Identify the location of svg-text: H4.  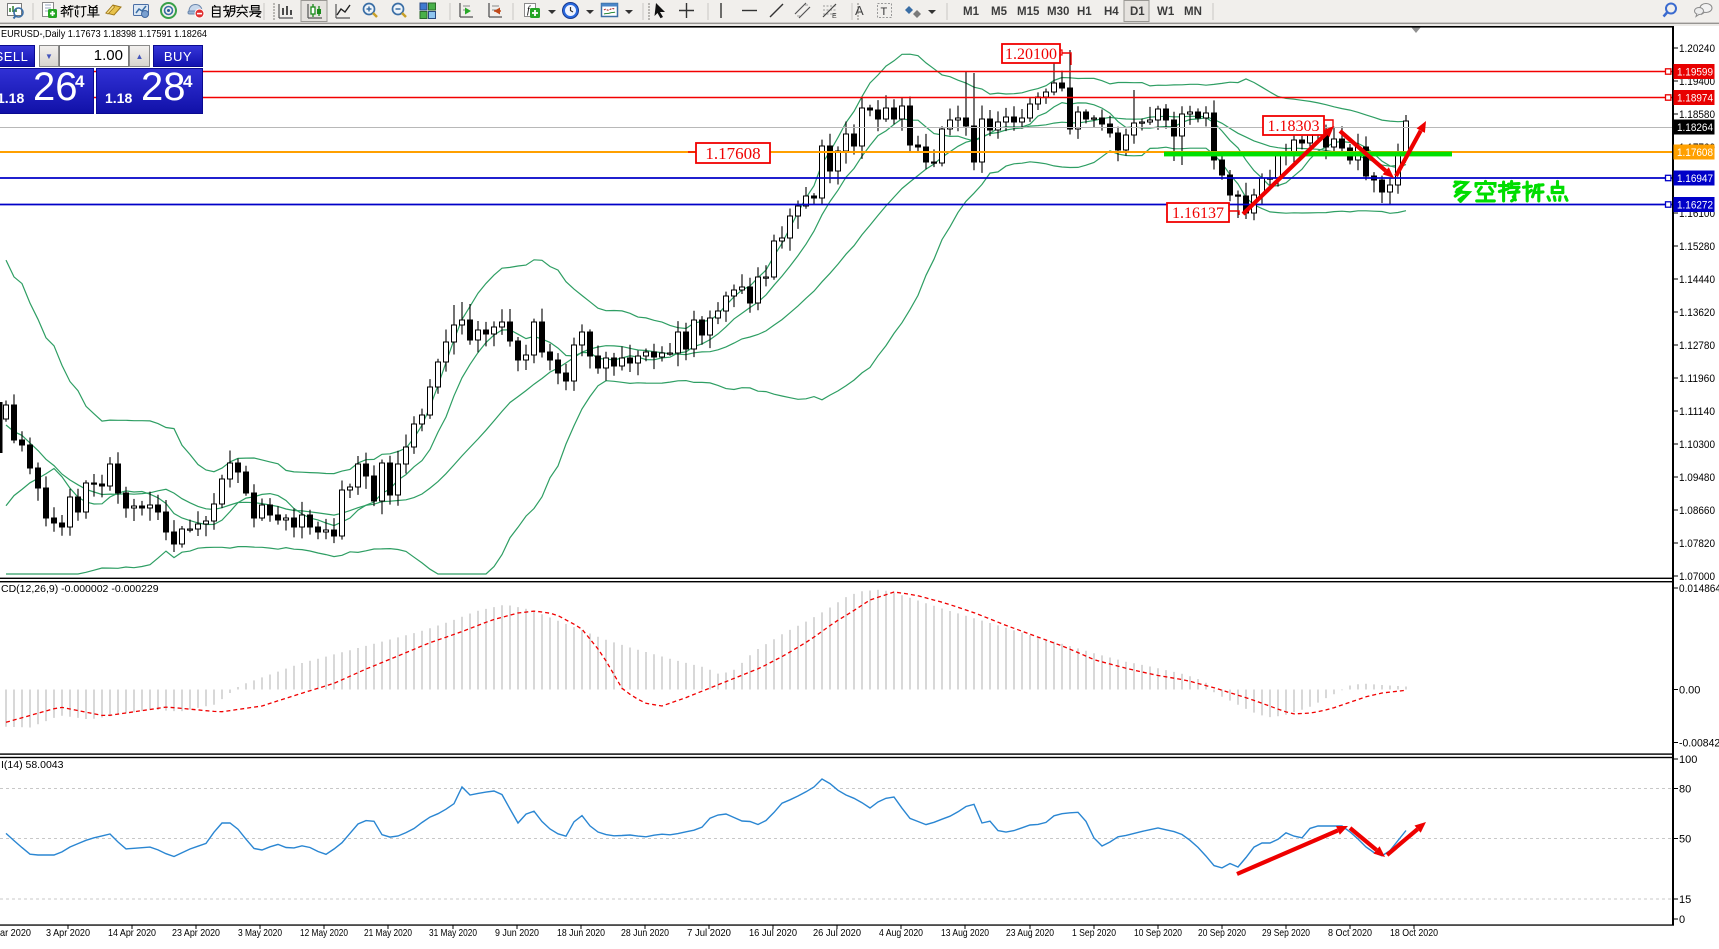
(1111, 12).